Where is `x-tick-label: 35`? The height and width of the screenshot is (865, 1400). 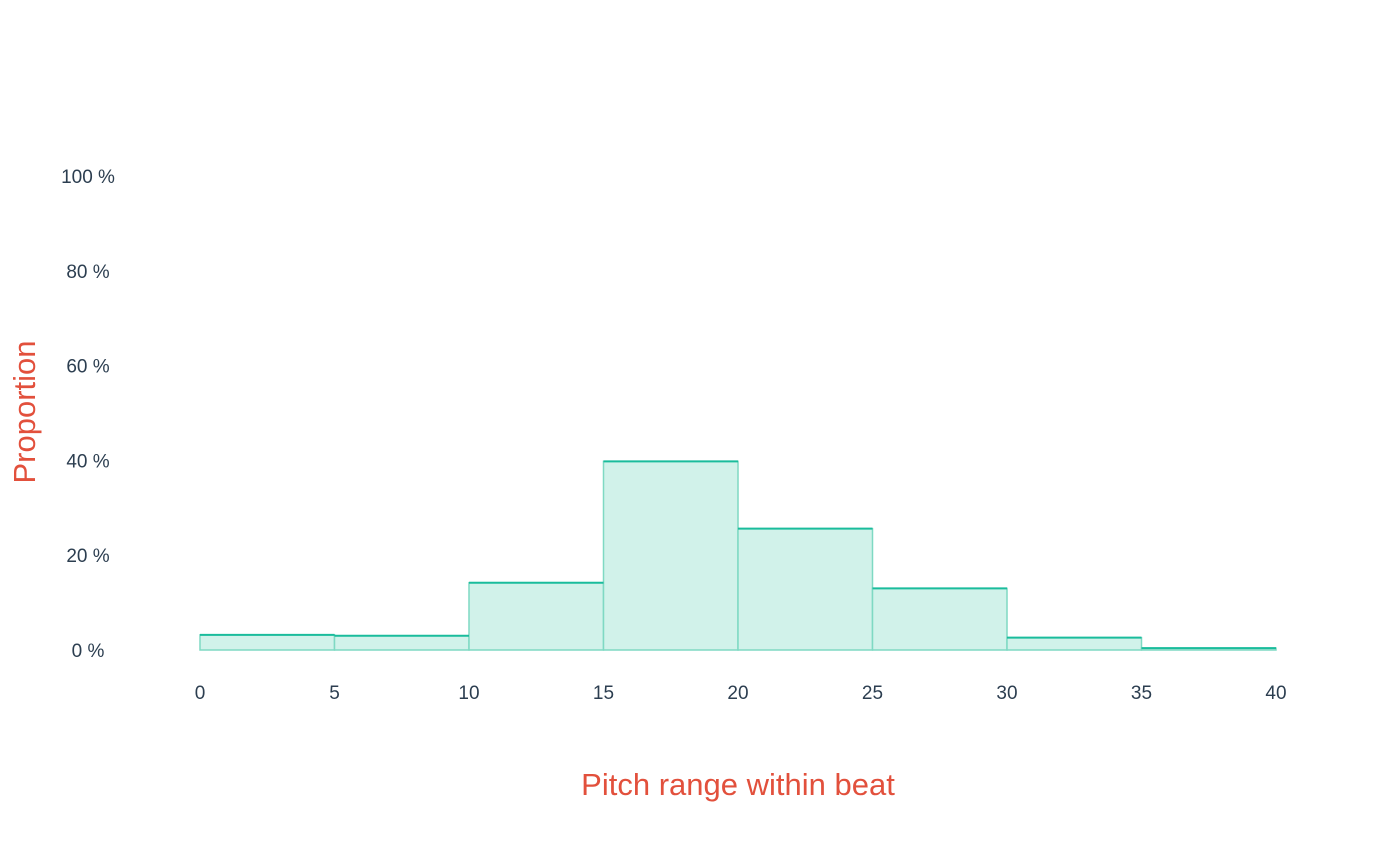
x-tick-label: 35 is located at coordinates (1141, 693).